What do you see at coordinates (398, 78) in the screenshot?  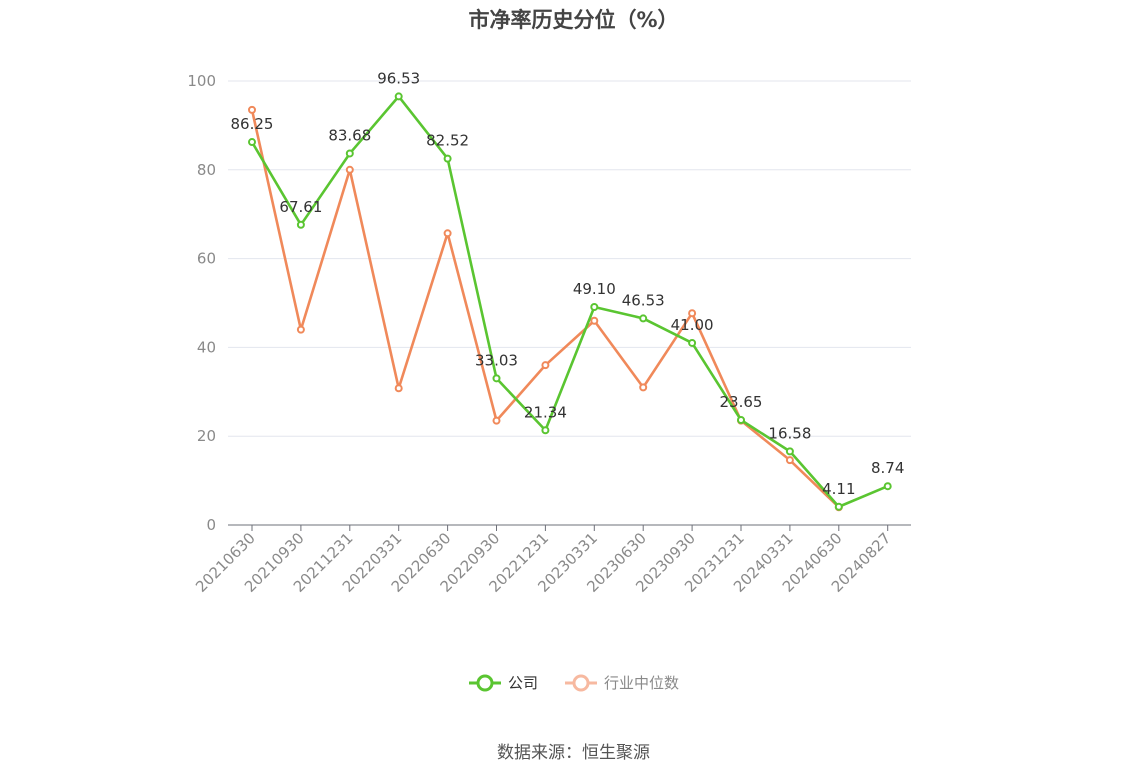 I see `data-label-company: 96.53` at bounding box center [398, 78].